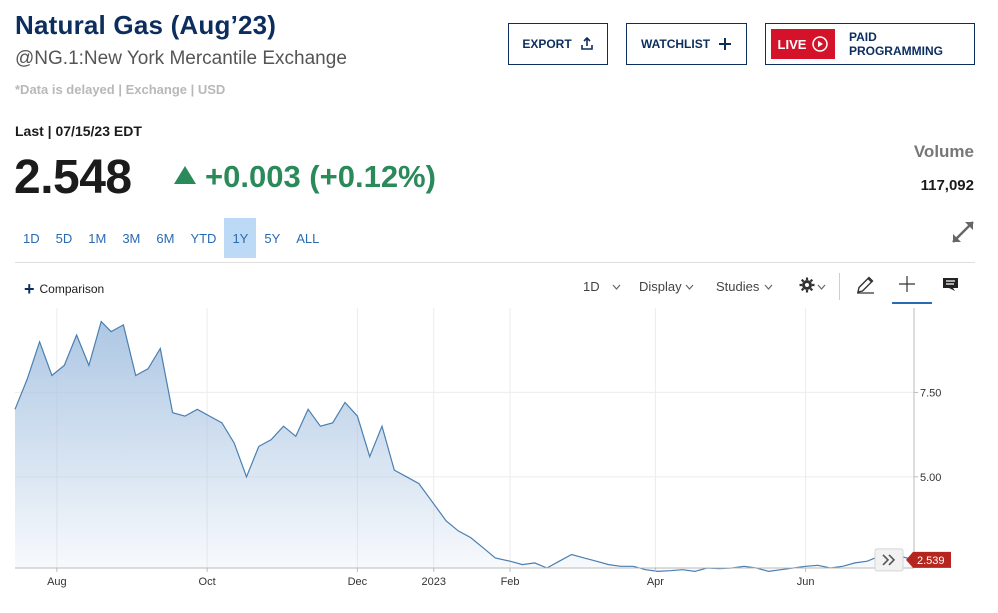 The image size is (998, 613). I want to click on pencil-icon, so click(865, 284).